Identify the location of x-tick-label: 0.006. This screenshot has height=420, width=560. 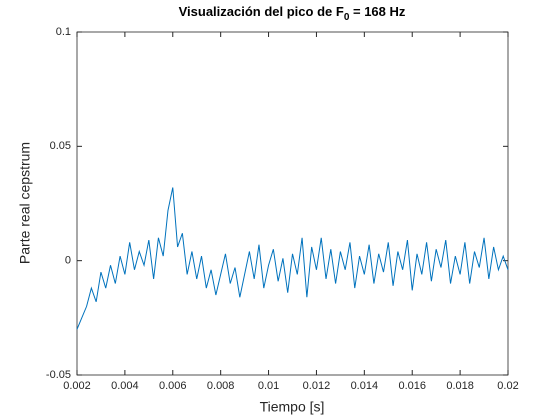
(173, 386).